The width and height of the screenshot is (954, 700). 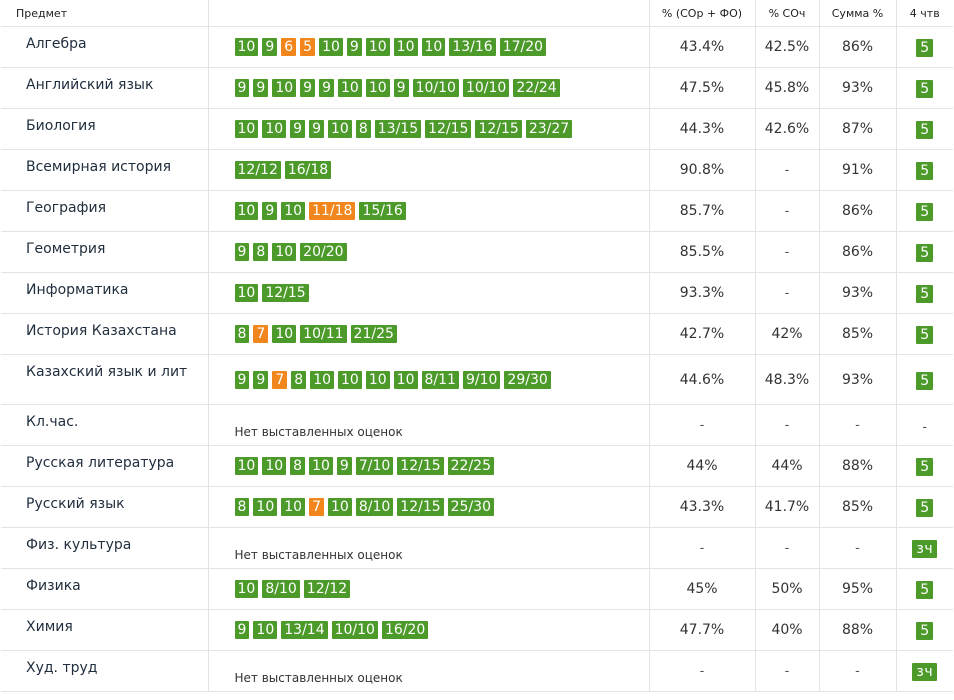 What do you see at coordinates (477, 211) in the screenshot?
I see `table-row: География 10 9 10 11/18 15/16 85.7% -86% 5` at bounding box center [477, 211].